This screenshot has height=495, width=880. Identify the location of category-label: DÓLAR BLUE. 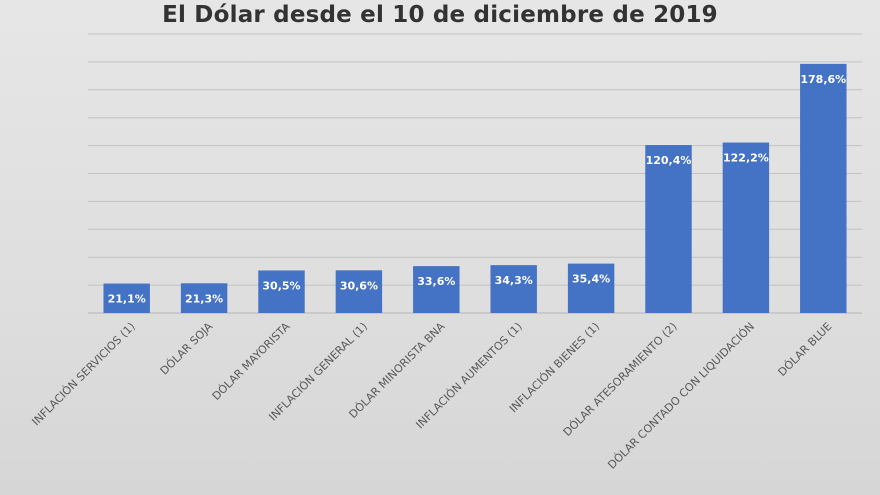
(805, 349).